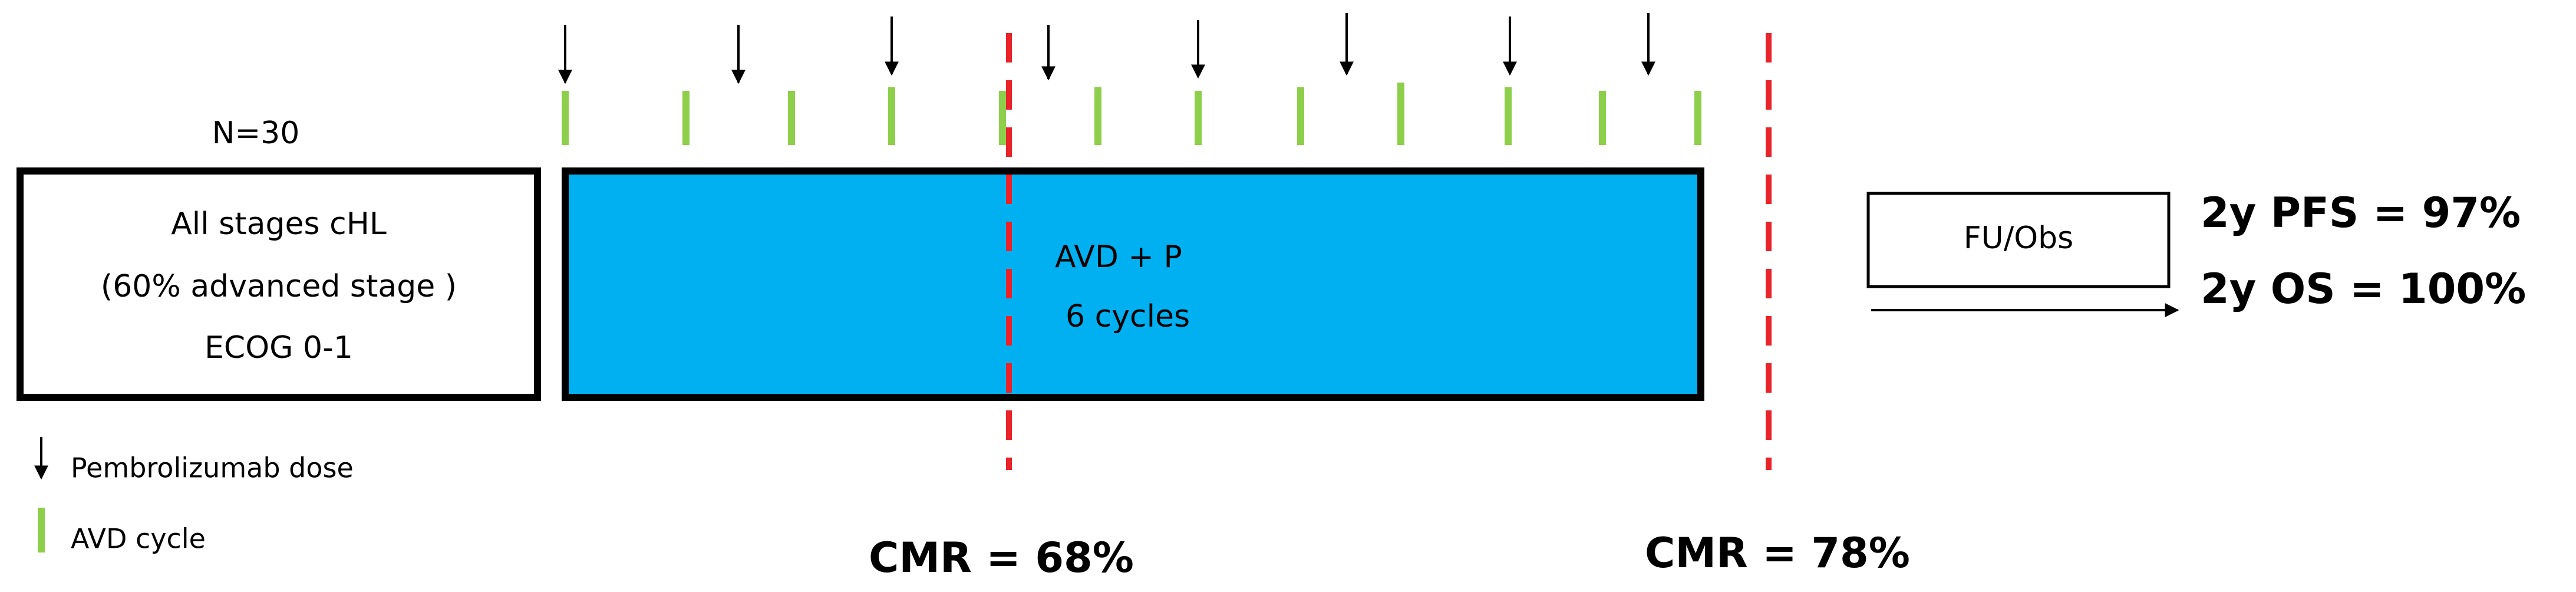 The width and height of the screenshot is (2576, 592). What do you see at coordinates (1002, 558) in the screenshot?
I see `response-label: CMR = 68%` at bounding box center [1002, 558].